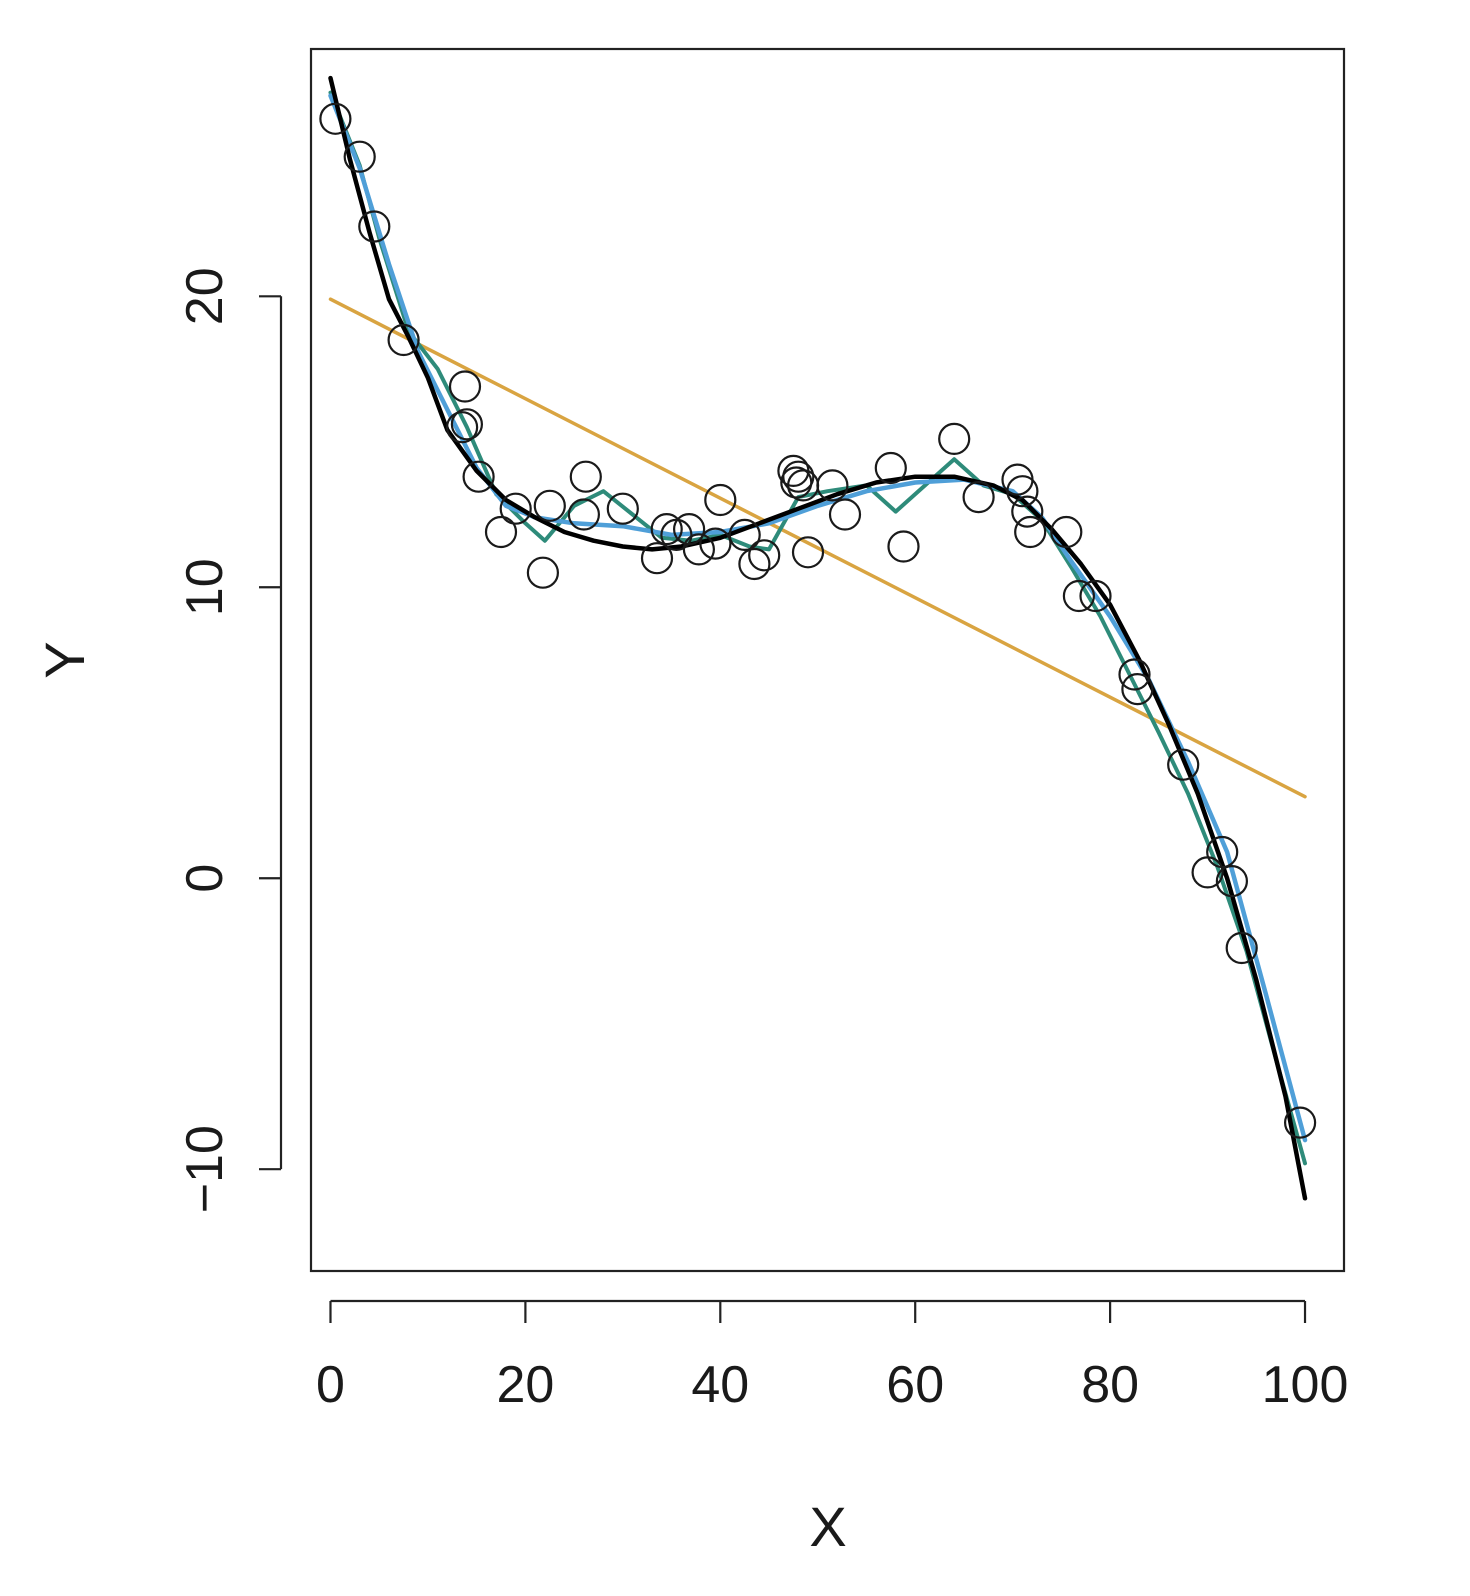 The image size is (1470, 1596). What do you see at coordinates (915, 1385) in the screenshot?
I see `x-tick-label: 60` at bounding box center [915, 1385].